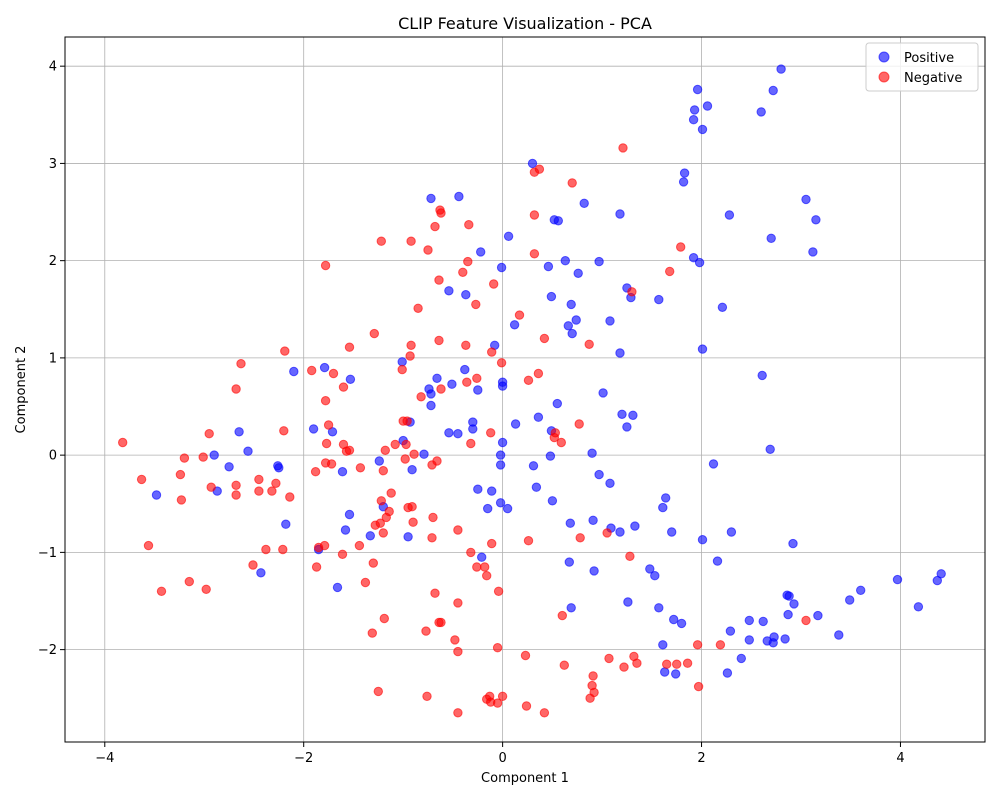 The width and height of the screenshot is (1000, 800). What do you see at coordinates (53, 456) in the screenshot?
I see `y-tick-label: 0` at bounding box center [53, 456].